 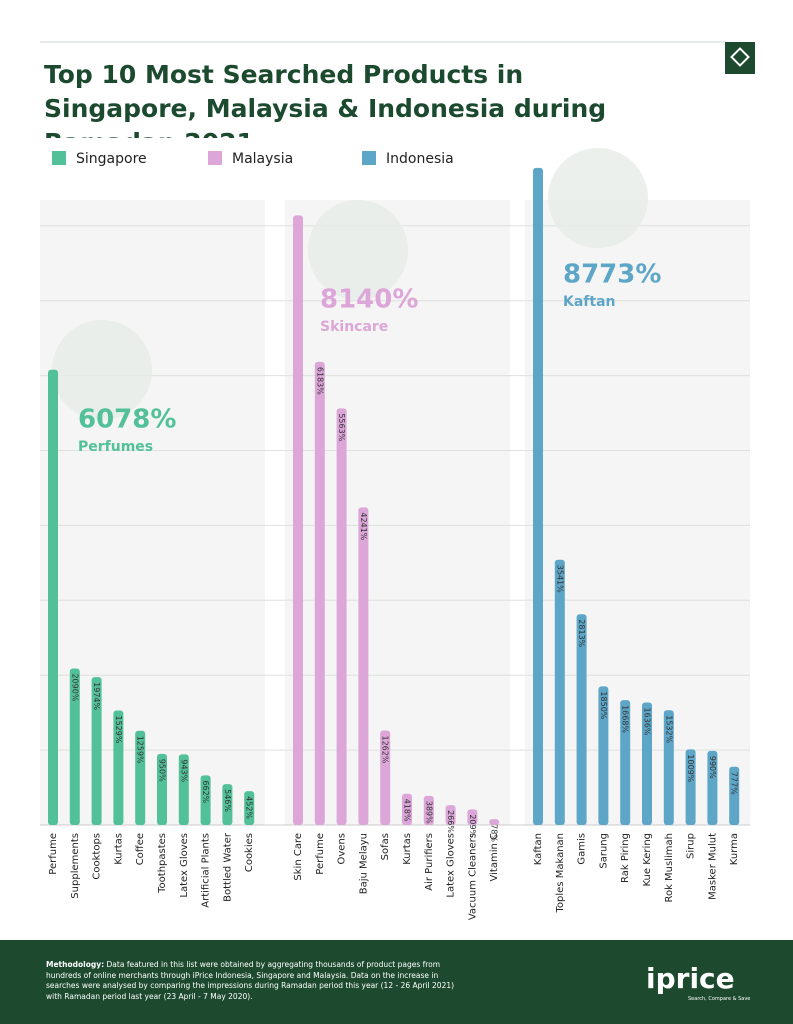 I want to click on highlight-value: 8140%, so click(x=369, y=300).